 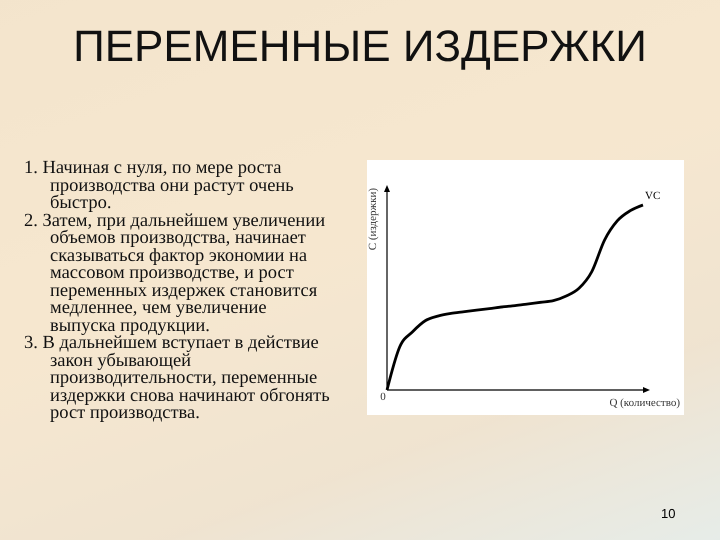 I want to click on chart-title: ПЕРЕМЕННЫЕ ИЗДЕРЖКИ, so click(x=360, y=47).